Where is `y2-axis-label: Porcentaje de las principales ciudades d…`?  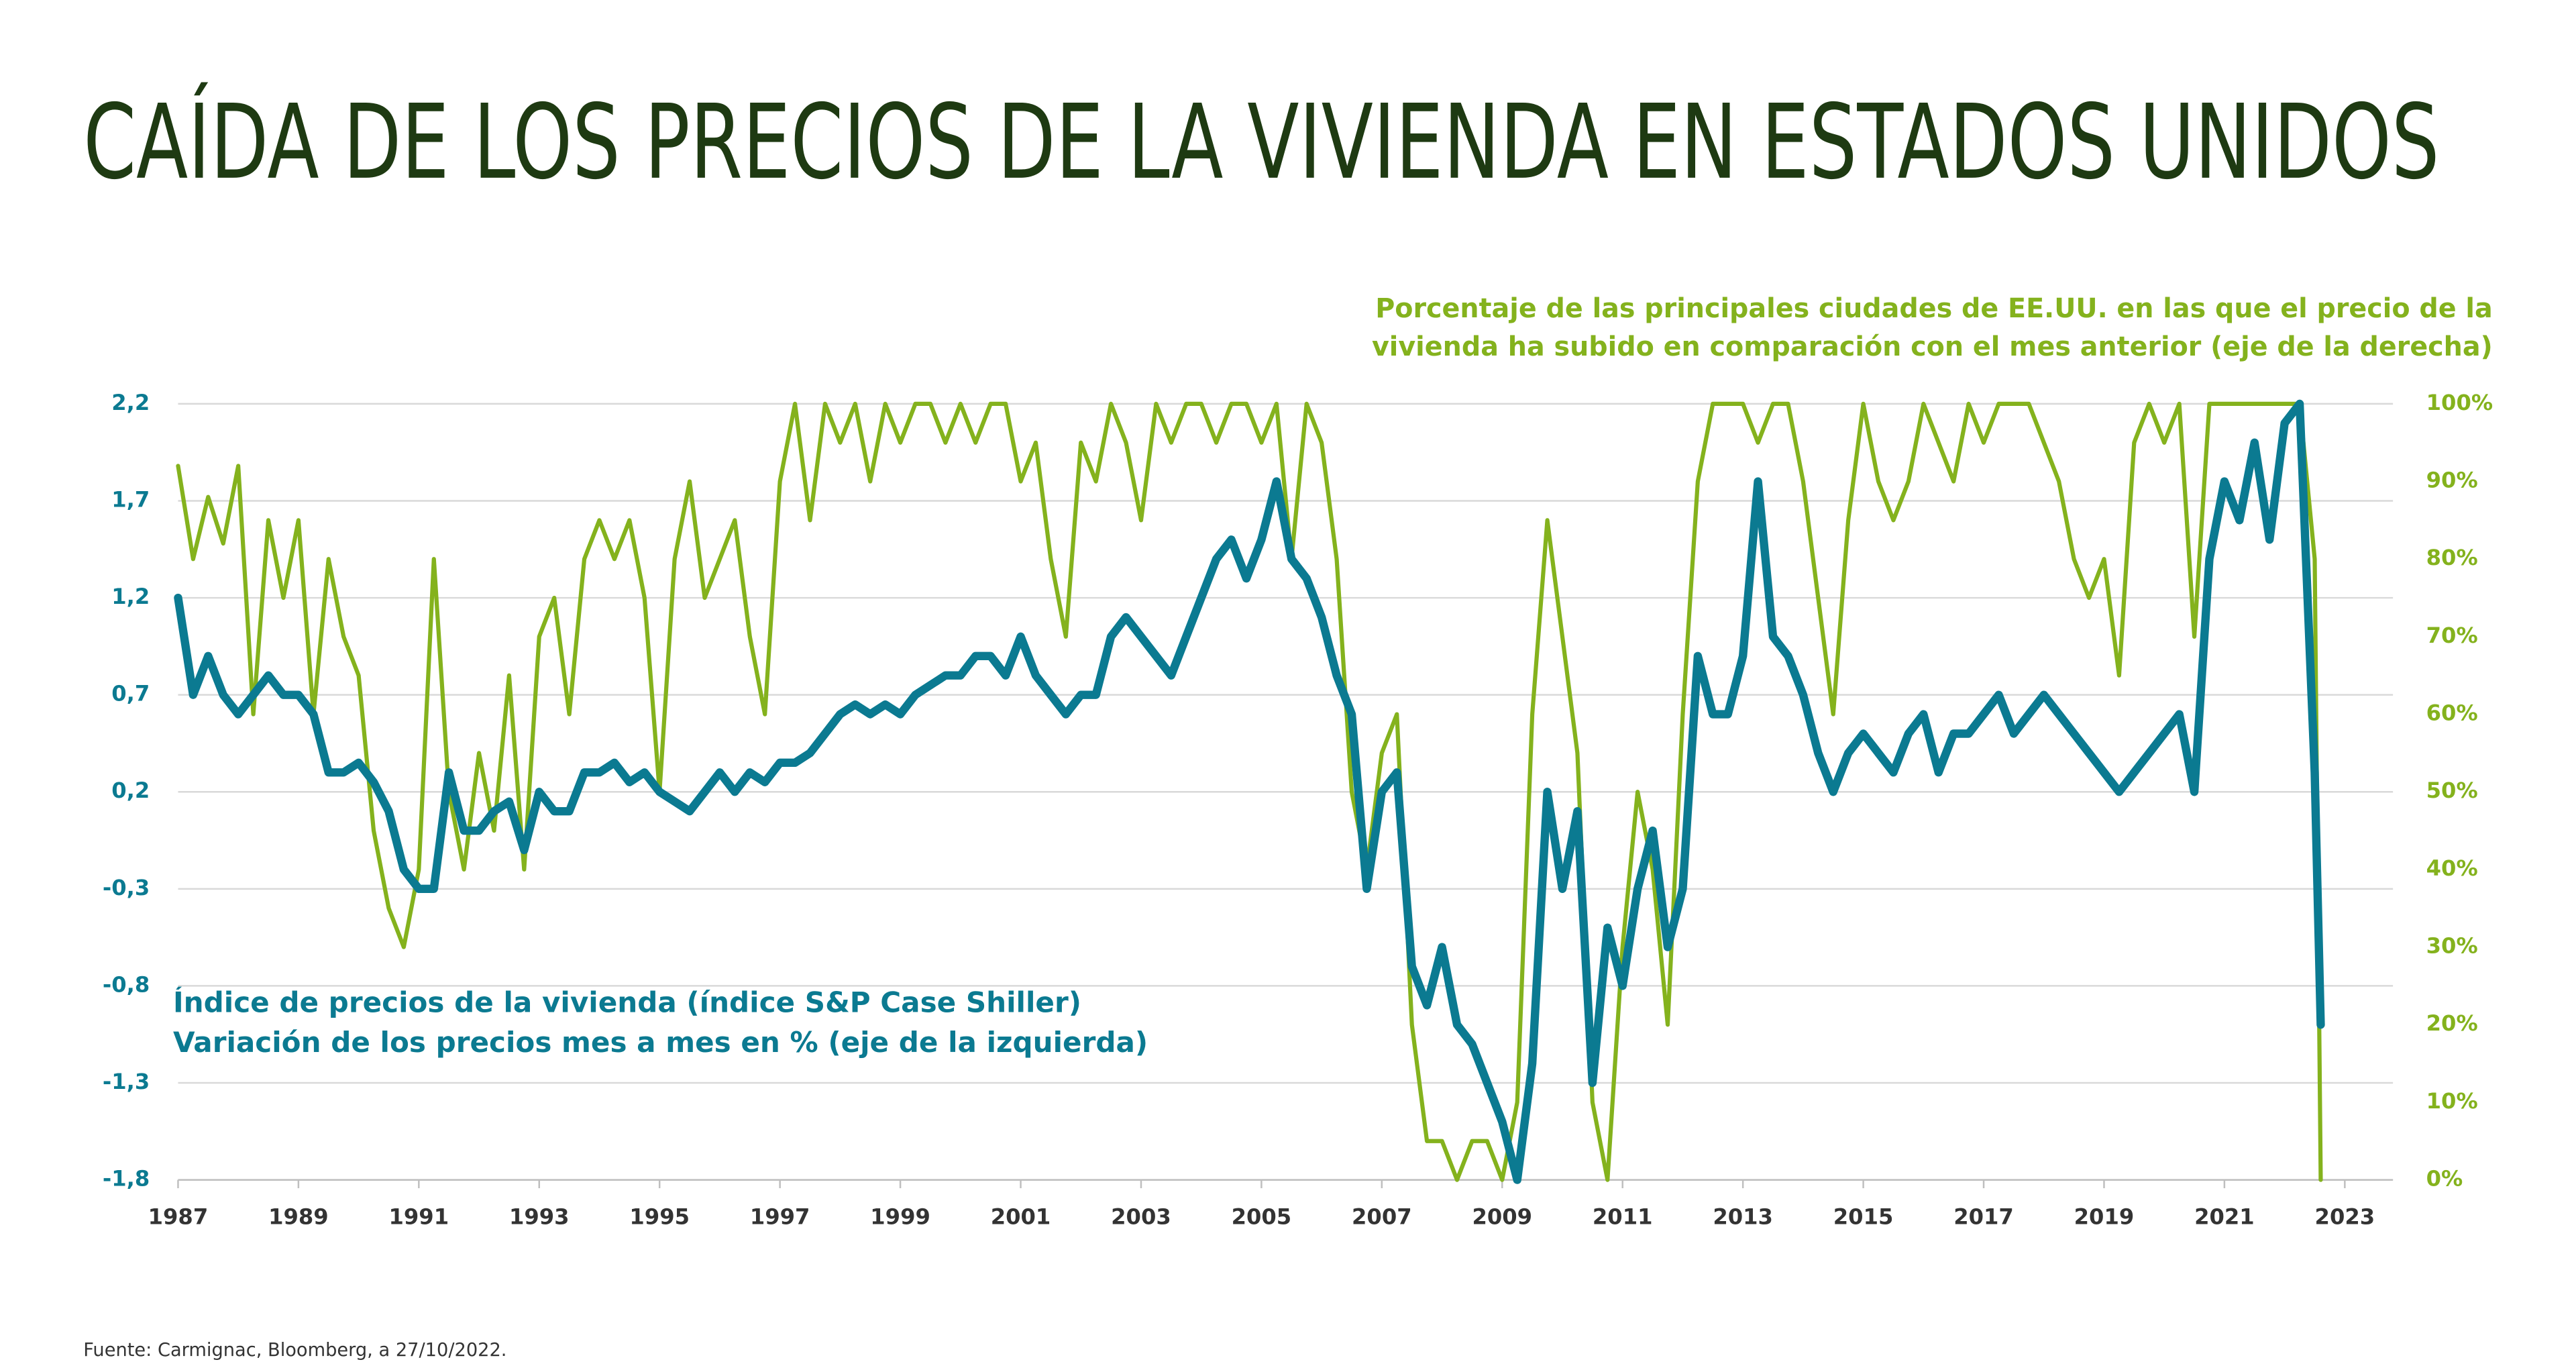 y2-axis-label: Porcentaje de las principales ciudades d… is located at coordinates (1934, 308).